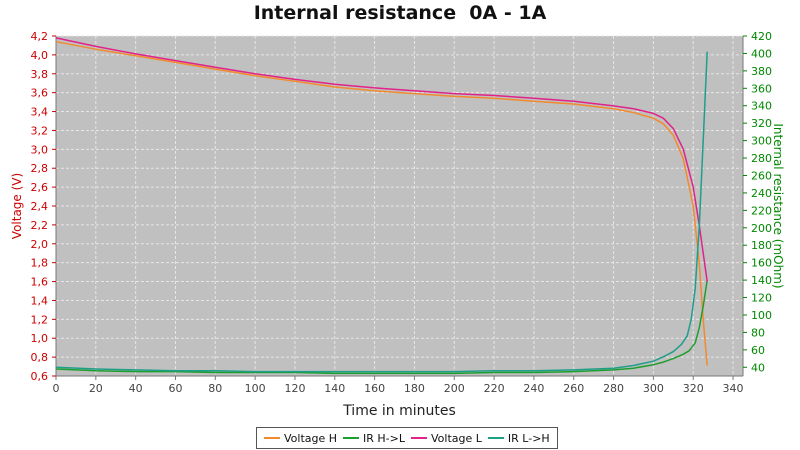 Image resolution: width=800 pixels, height=450 pixels. What do you see at coordinates (40, 74) in the screenshot?
I see `y-left-tick-label: 3,8` at bounding box center [40, 74].